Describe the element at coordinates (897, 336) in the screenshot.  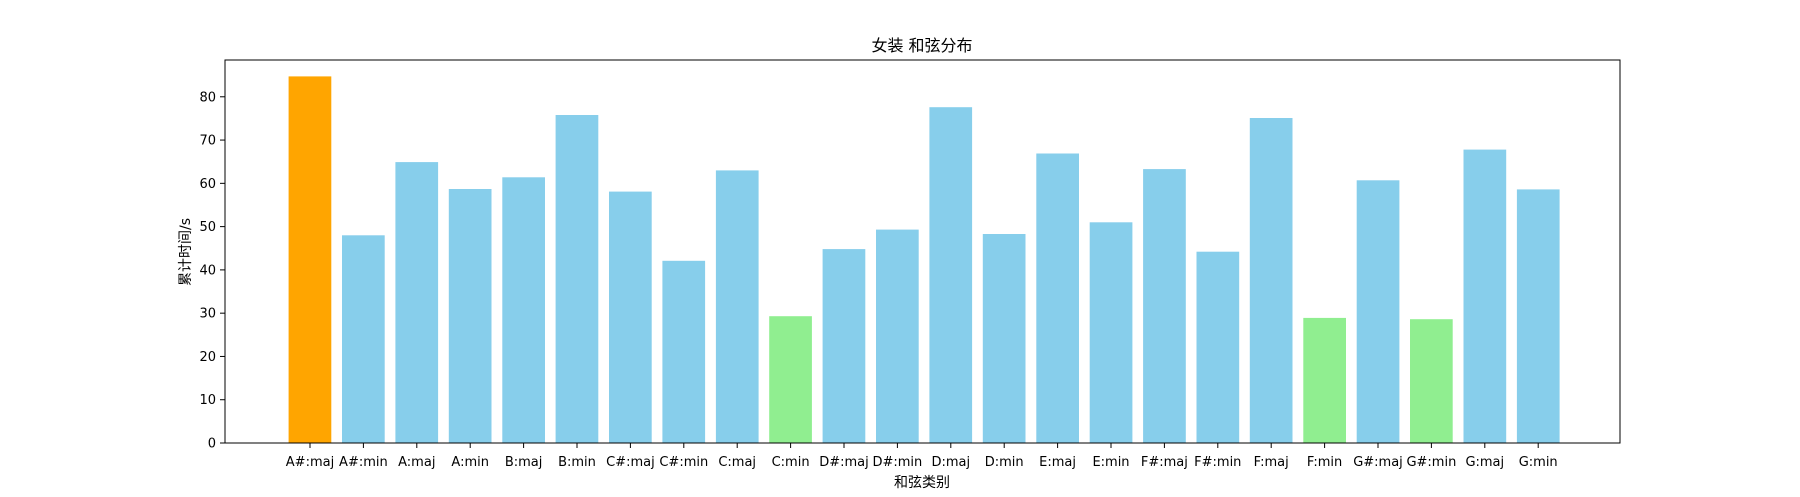
I see `bar-d--min` at that location.